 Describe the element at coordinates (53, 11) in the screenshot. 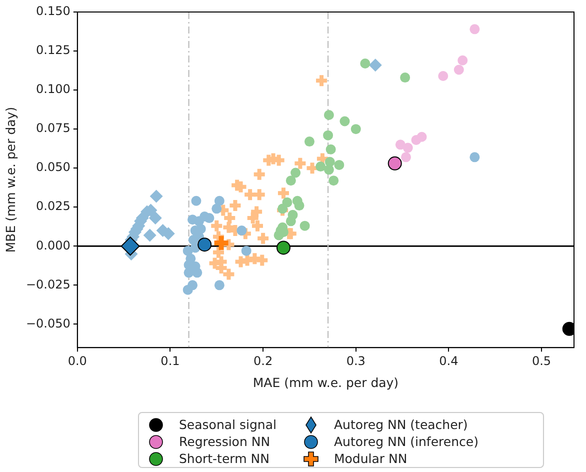

I see `y-tick-label: 0.150` at that location.